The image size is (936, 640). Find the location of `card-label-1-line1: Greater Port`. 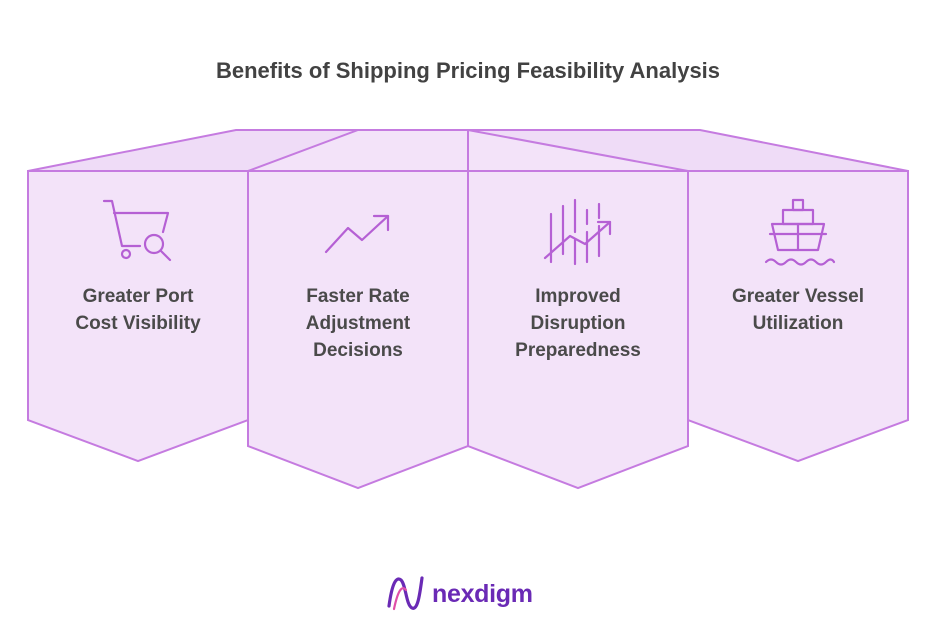

card-label-1-line1: Greater Port is located at coordinates (138, 296).